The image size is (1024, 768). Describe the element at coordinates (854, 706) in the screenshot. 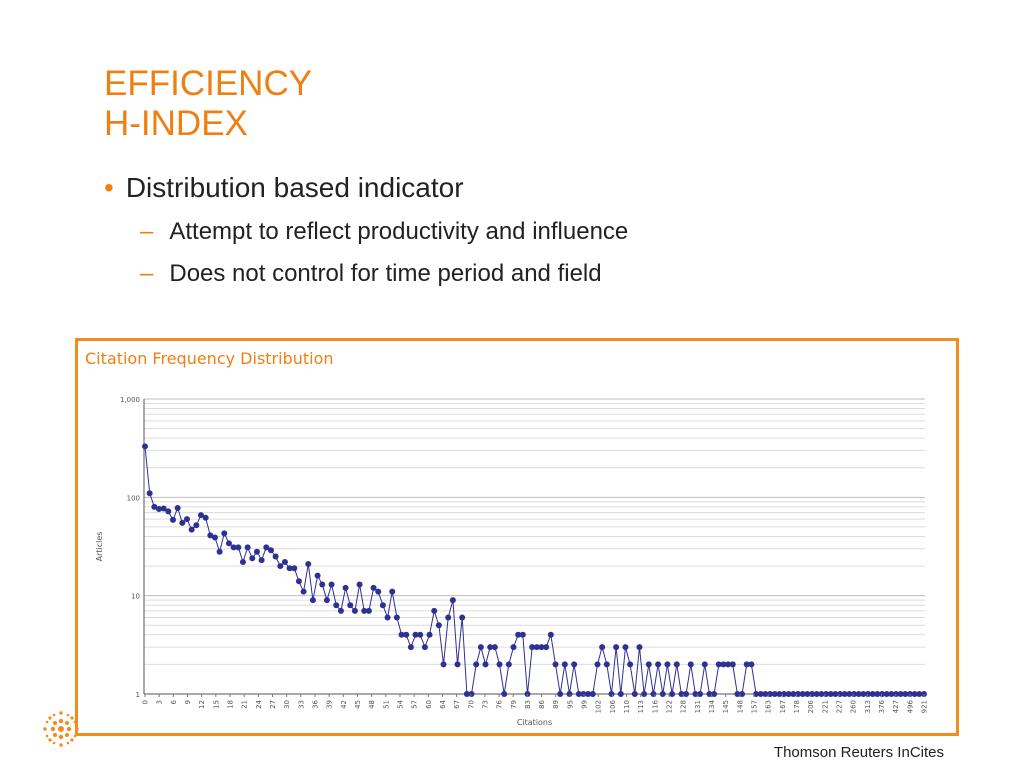

I see `x-tick-label: 260` at that location.